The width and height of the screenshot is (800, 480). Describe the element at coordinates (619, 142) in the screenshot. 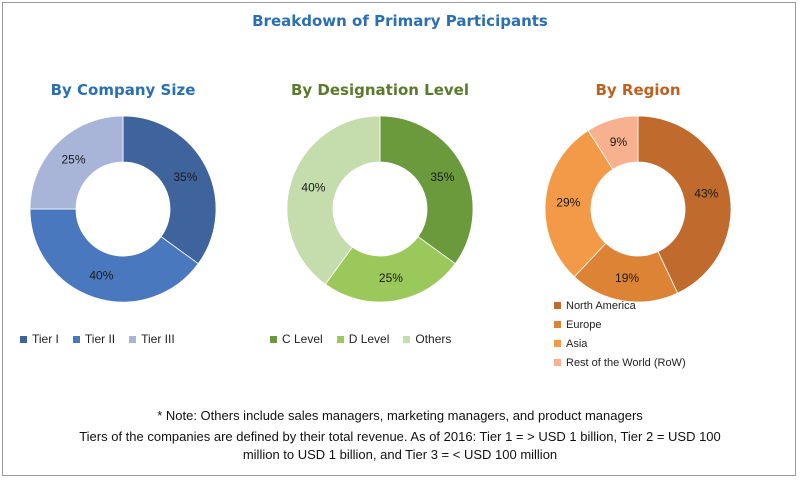

I see `label-rest-of-the-world-row: 9%` at that location.